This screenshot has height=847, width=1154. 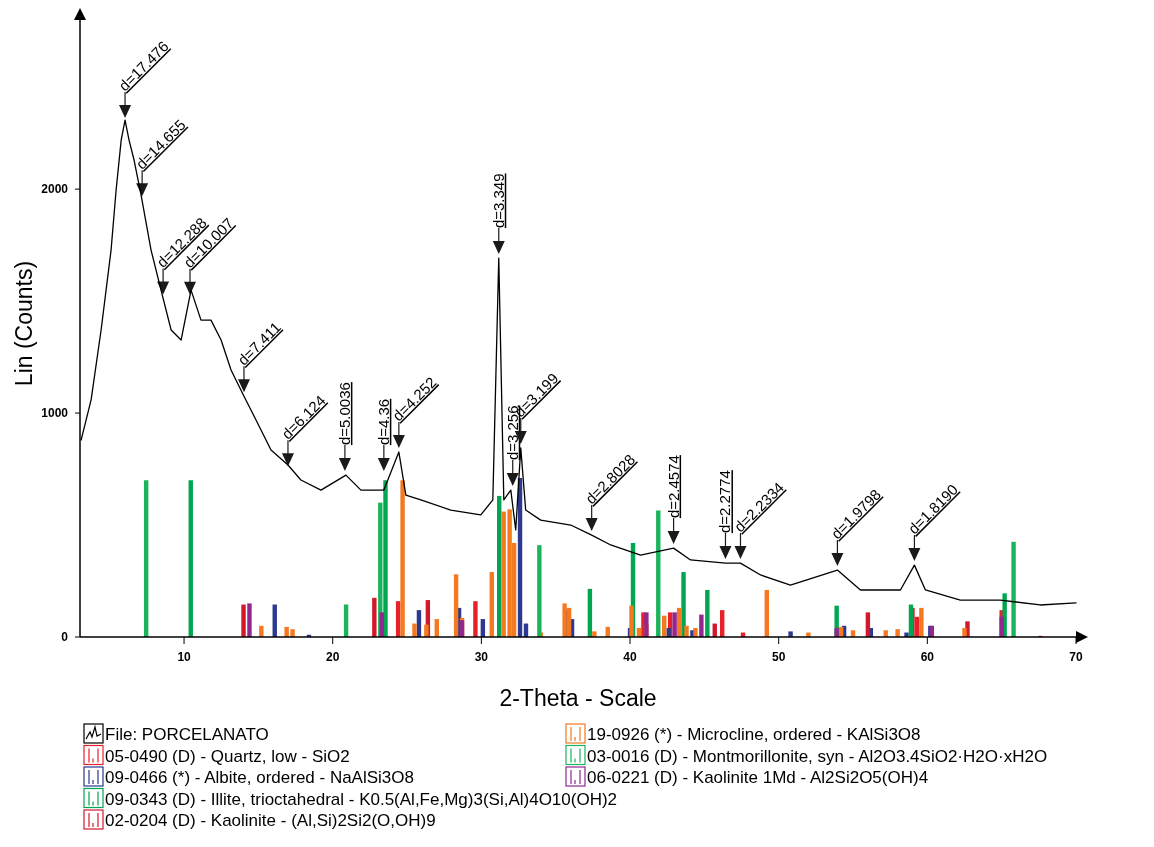 What do you see at coordinates (754, 734) in the screenshot?
I see `legend-label: 19-0926 (*) - Microcline, ordered - KAlSi3O8` at bounding box center [754, 734].